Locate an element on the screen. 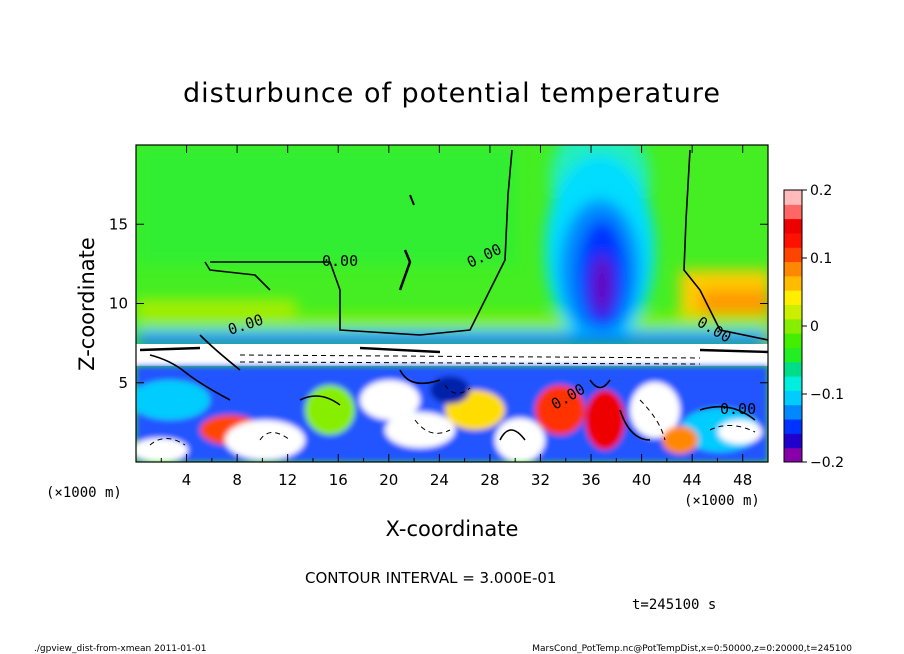  x-tick-label: 4 is located at coordinates (187, 480).